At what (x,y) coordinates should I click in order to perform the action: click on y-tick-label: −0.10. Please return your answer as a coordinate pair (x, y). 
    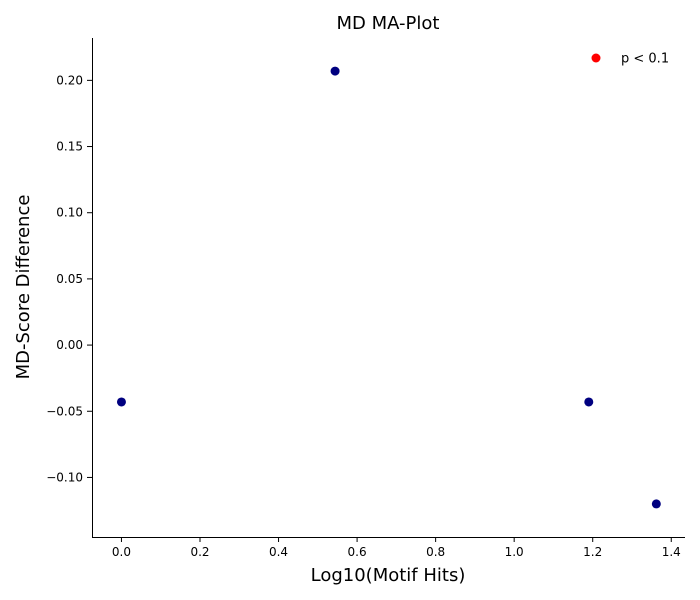
    Looking at the image, I should click on (64, 477).